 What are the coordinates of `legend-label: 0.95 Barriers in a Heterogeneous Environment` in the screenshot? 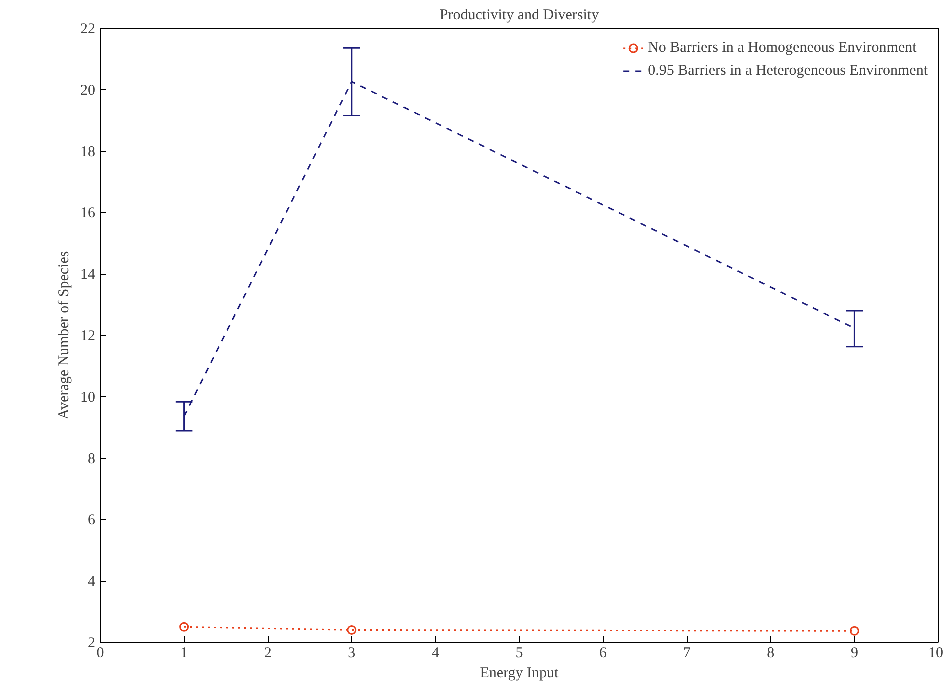 It's located at (788, 71).